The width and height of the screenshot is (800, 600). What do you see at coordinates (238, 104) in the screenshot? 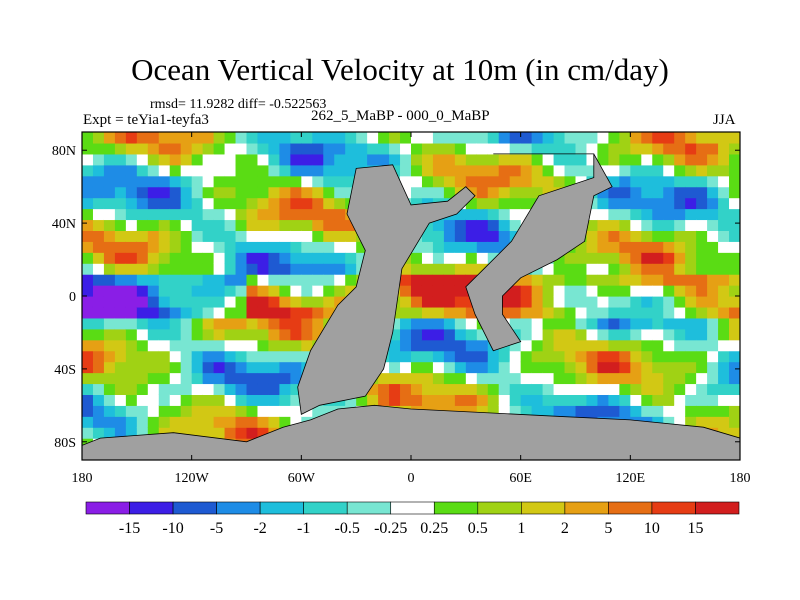
I see `stats-line: rmsd= 11.9282 diff= -0.522563` at bounding box center [238, 104].